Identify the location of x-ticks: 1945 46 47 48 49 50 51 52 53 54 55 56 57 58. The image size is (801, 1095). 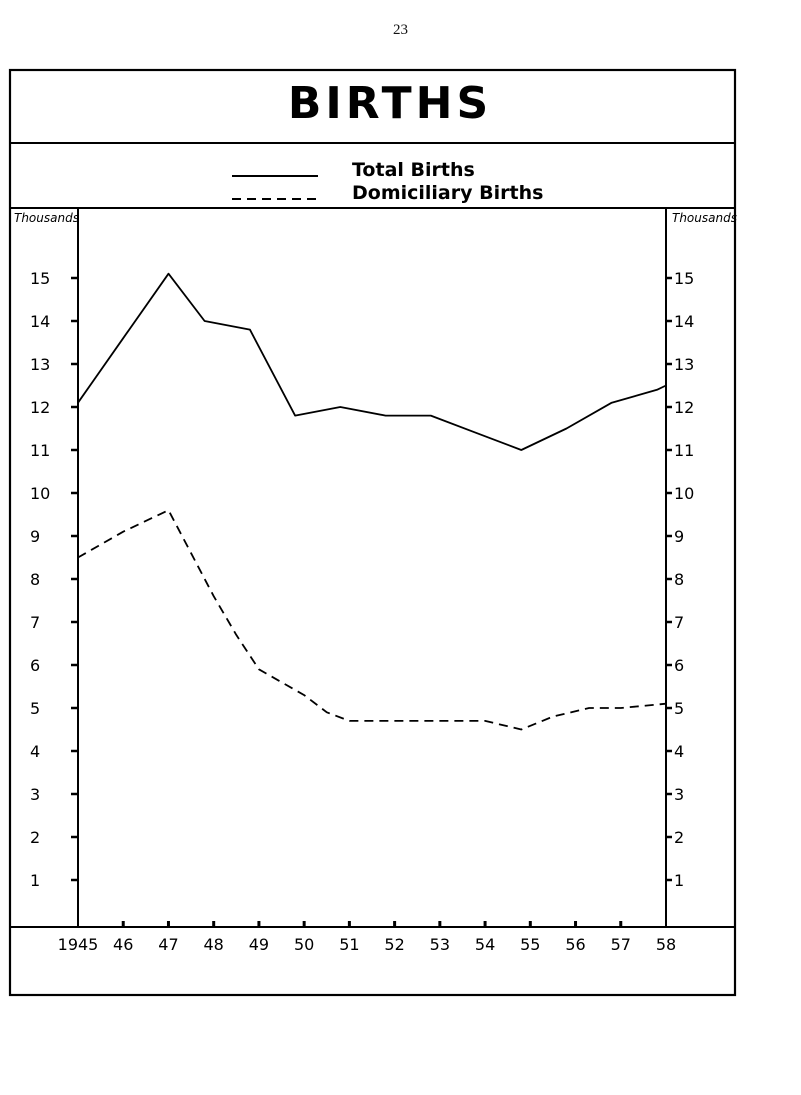
(367, 937).